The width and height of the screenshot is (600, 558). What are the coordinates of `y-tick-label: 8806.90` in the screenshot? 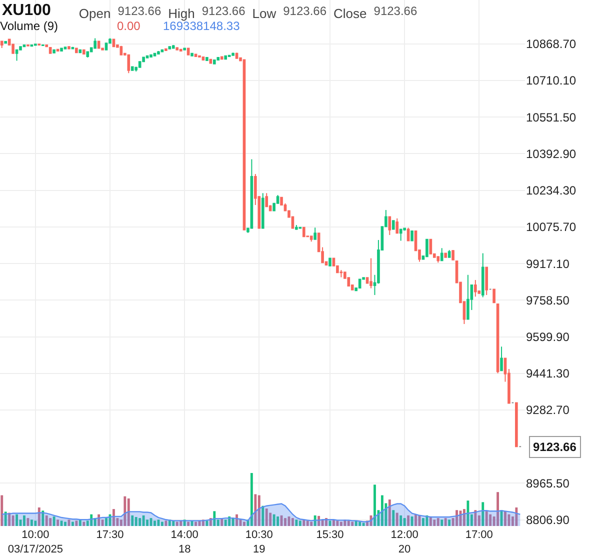 It's located at (548, 519).